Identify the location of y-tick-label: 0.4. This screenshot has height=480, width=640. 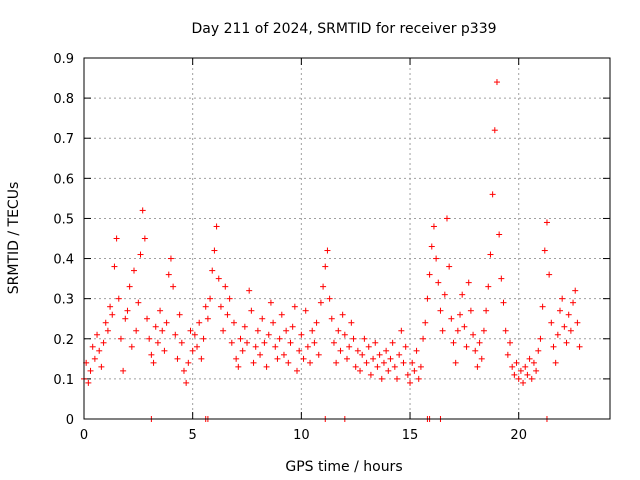
(63, 260).